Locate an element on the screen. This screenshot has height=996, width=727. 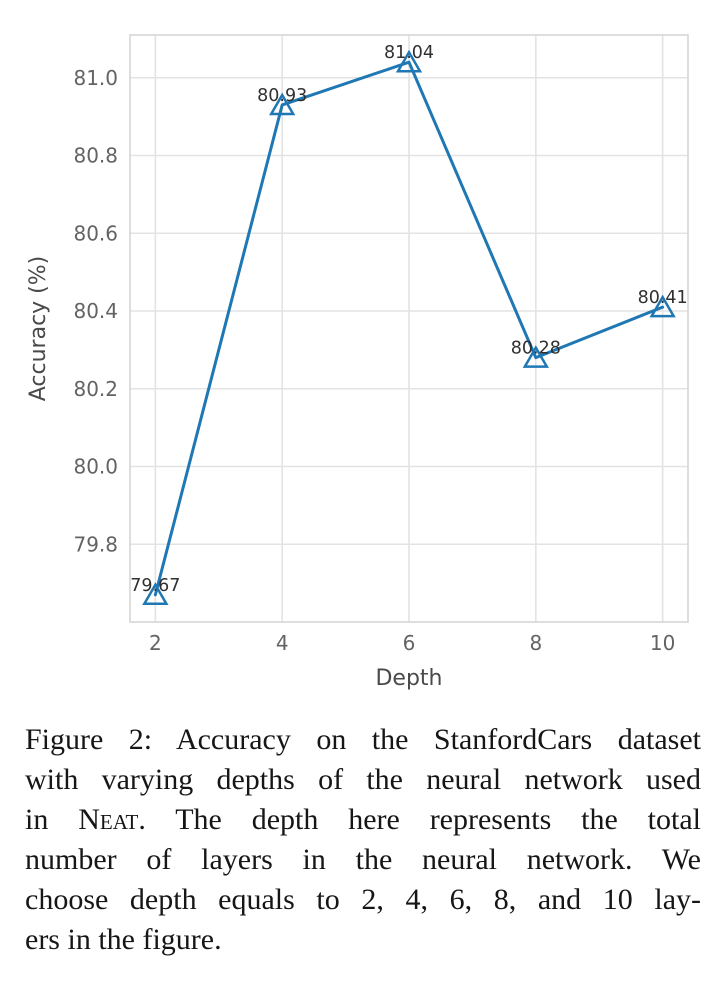
data-point-label: 80.28 is located at coordinates (536, 349).